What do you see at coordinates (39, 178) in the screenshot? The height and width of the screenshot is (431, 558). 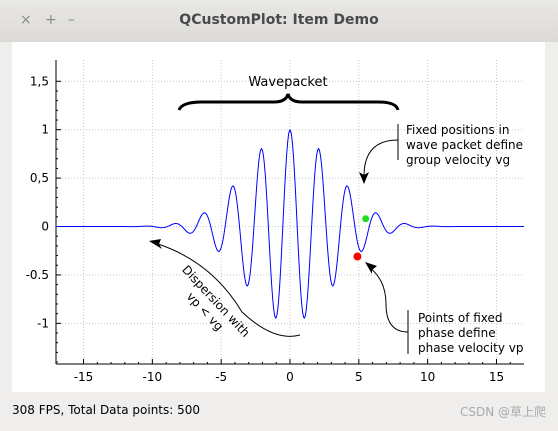 I see `y-tick-label: 0,5` at bounding box center [39, 178].